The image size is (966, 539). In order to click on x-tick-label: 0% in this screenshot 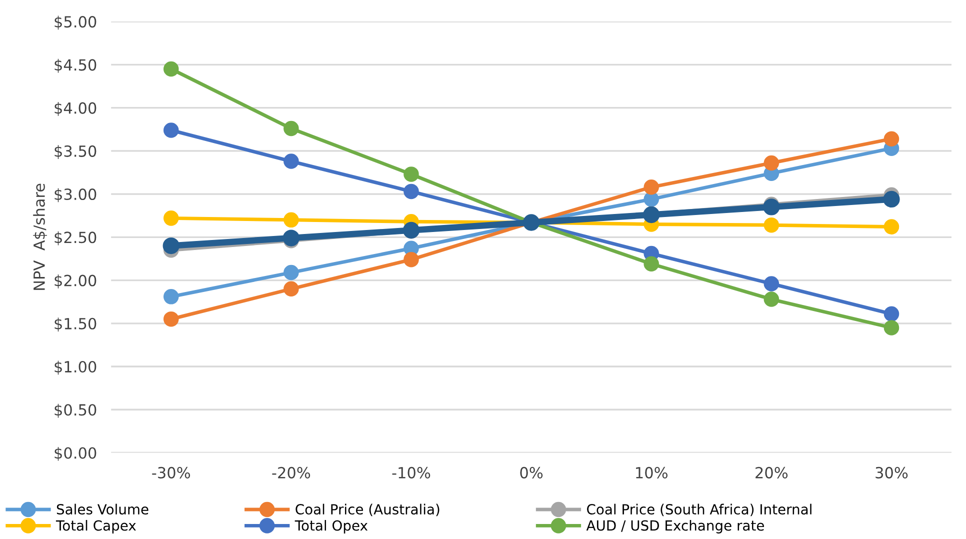, I will do `click(531, 472)`.